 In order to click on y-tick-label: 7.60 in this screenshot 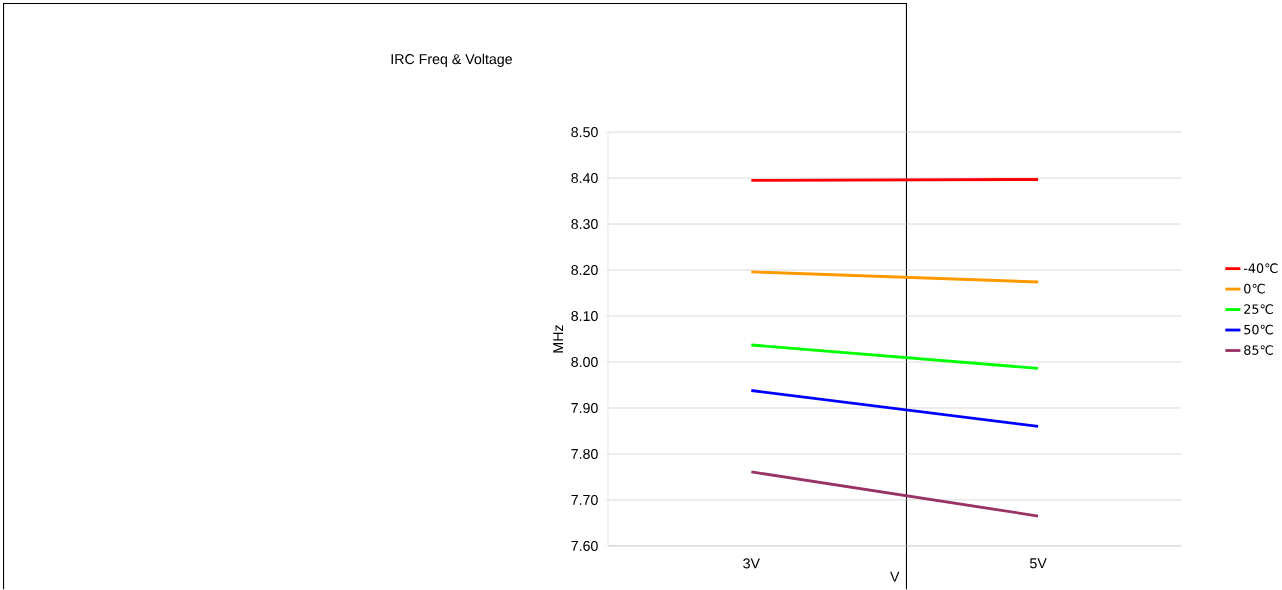, I will do `click(584, 546)`.